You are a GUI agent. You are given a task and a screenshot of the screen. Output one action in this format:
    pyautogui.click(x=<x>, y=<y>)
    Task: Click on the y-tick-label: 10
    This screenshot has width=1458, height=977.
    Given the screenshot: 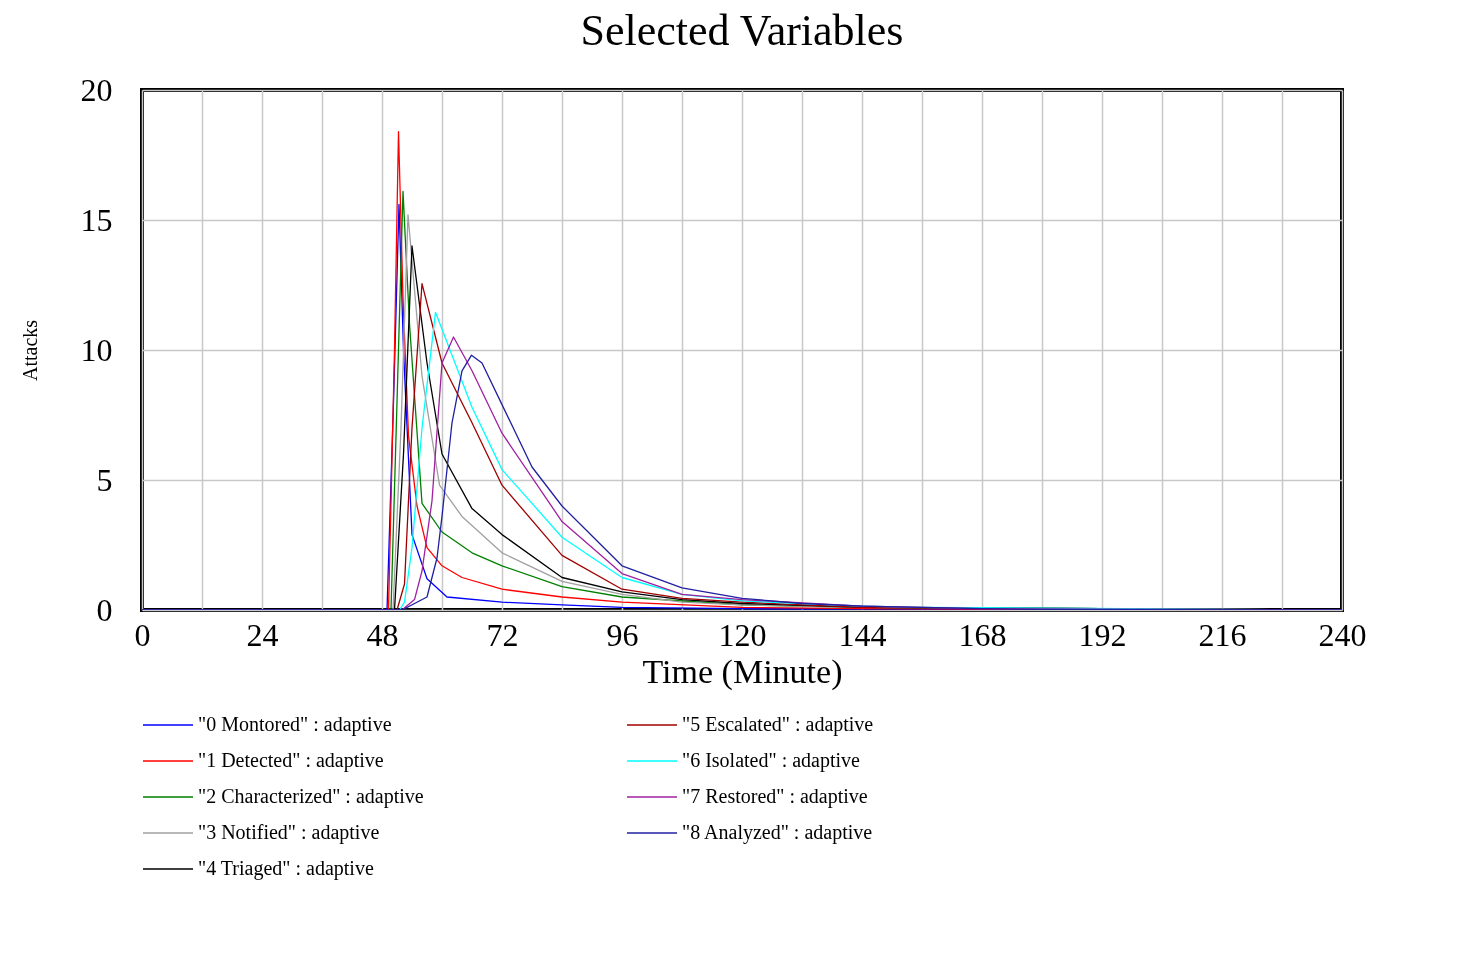 What is the action you would take?
    pyautogui.click(x=96, y=349)
    